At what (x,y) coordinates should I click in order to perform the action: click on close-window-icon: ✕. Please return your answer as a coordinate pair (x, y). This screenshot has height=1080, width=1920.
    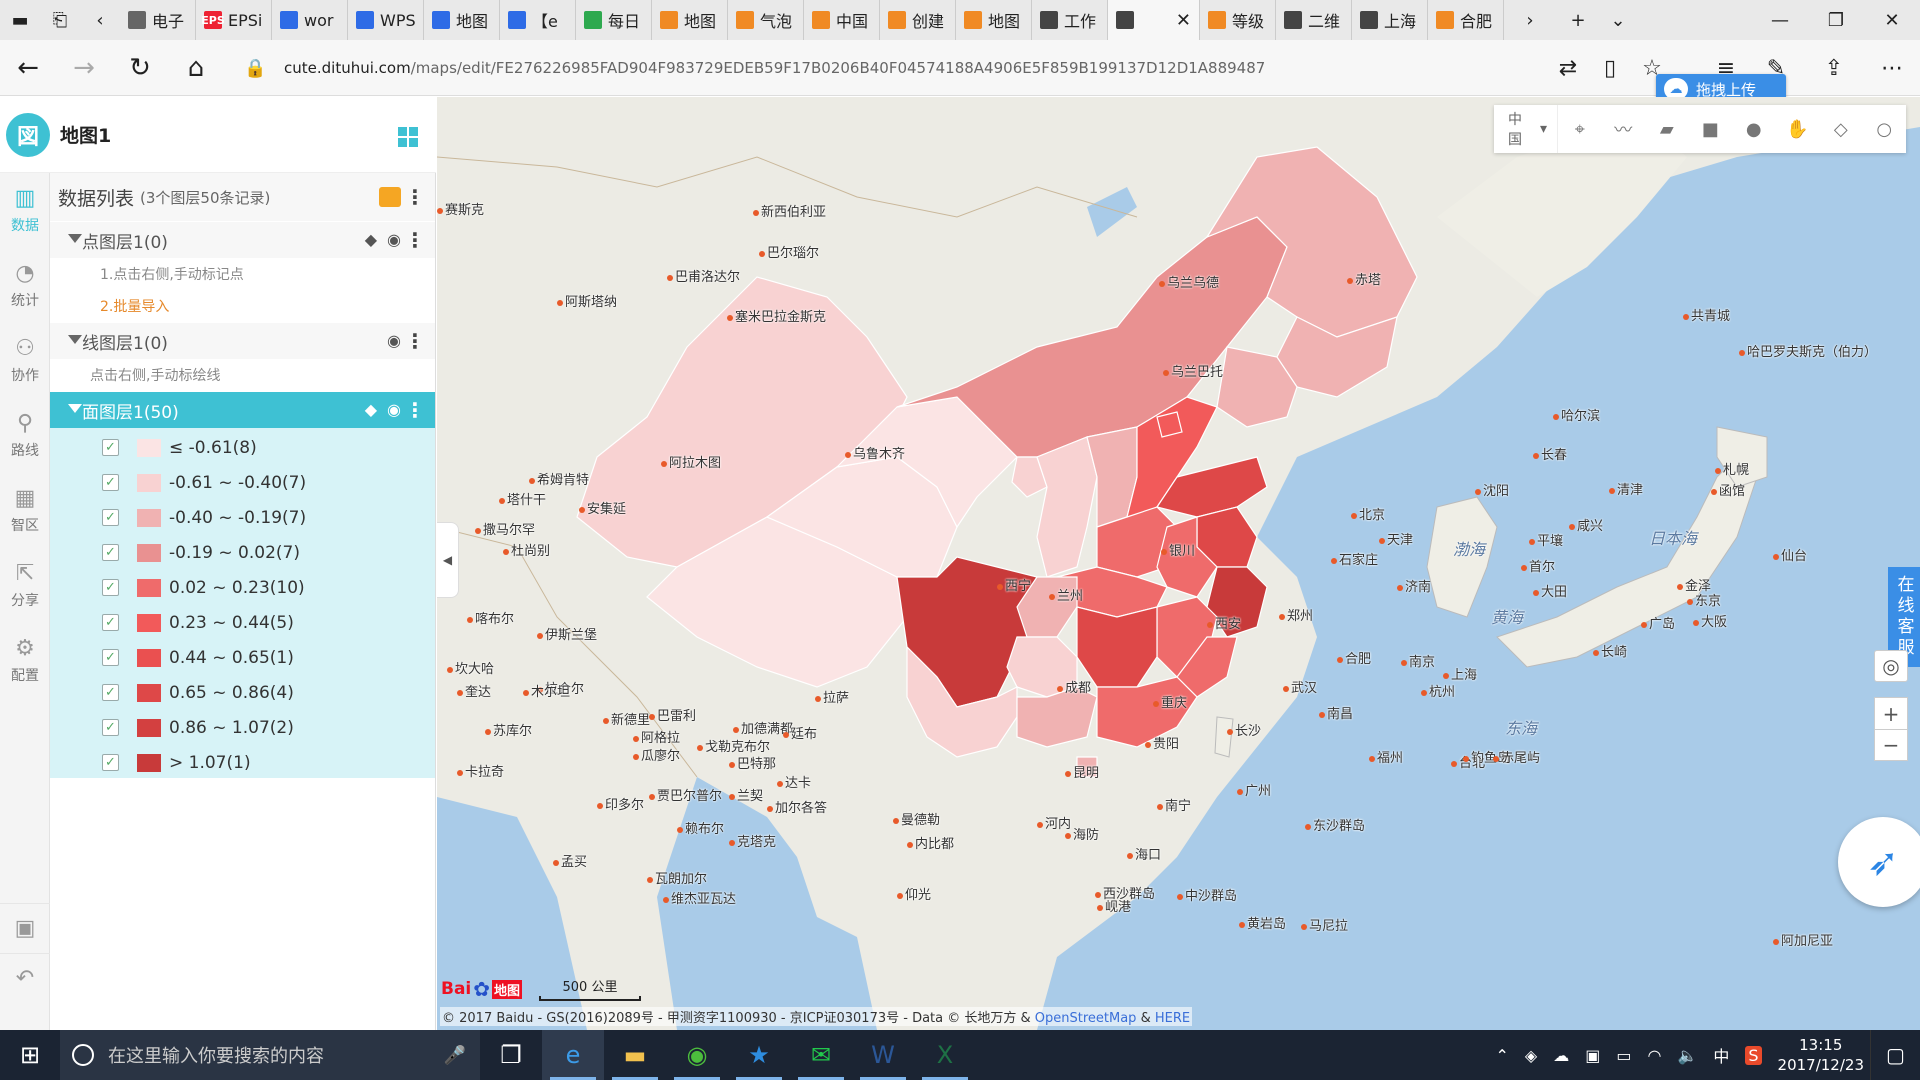
    Looking at the image, I should click on (1892, 20).